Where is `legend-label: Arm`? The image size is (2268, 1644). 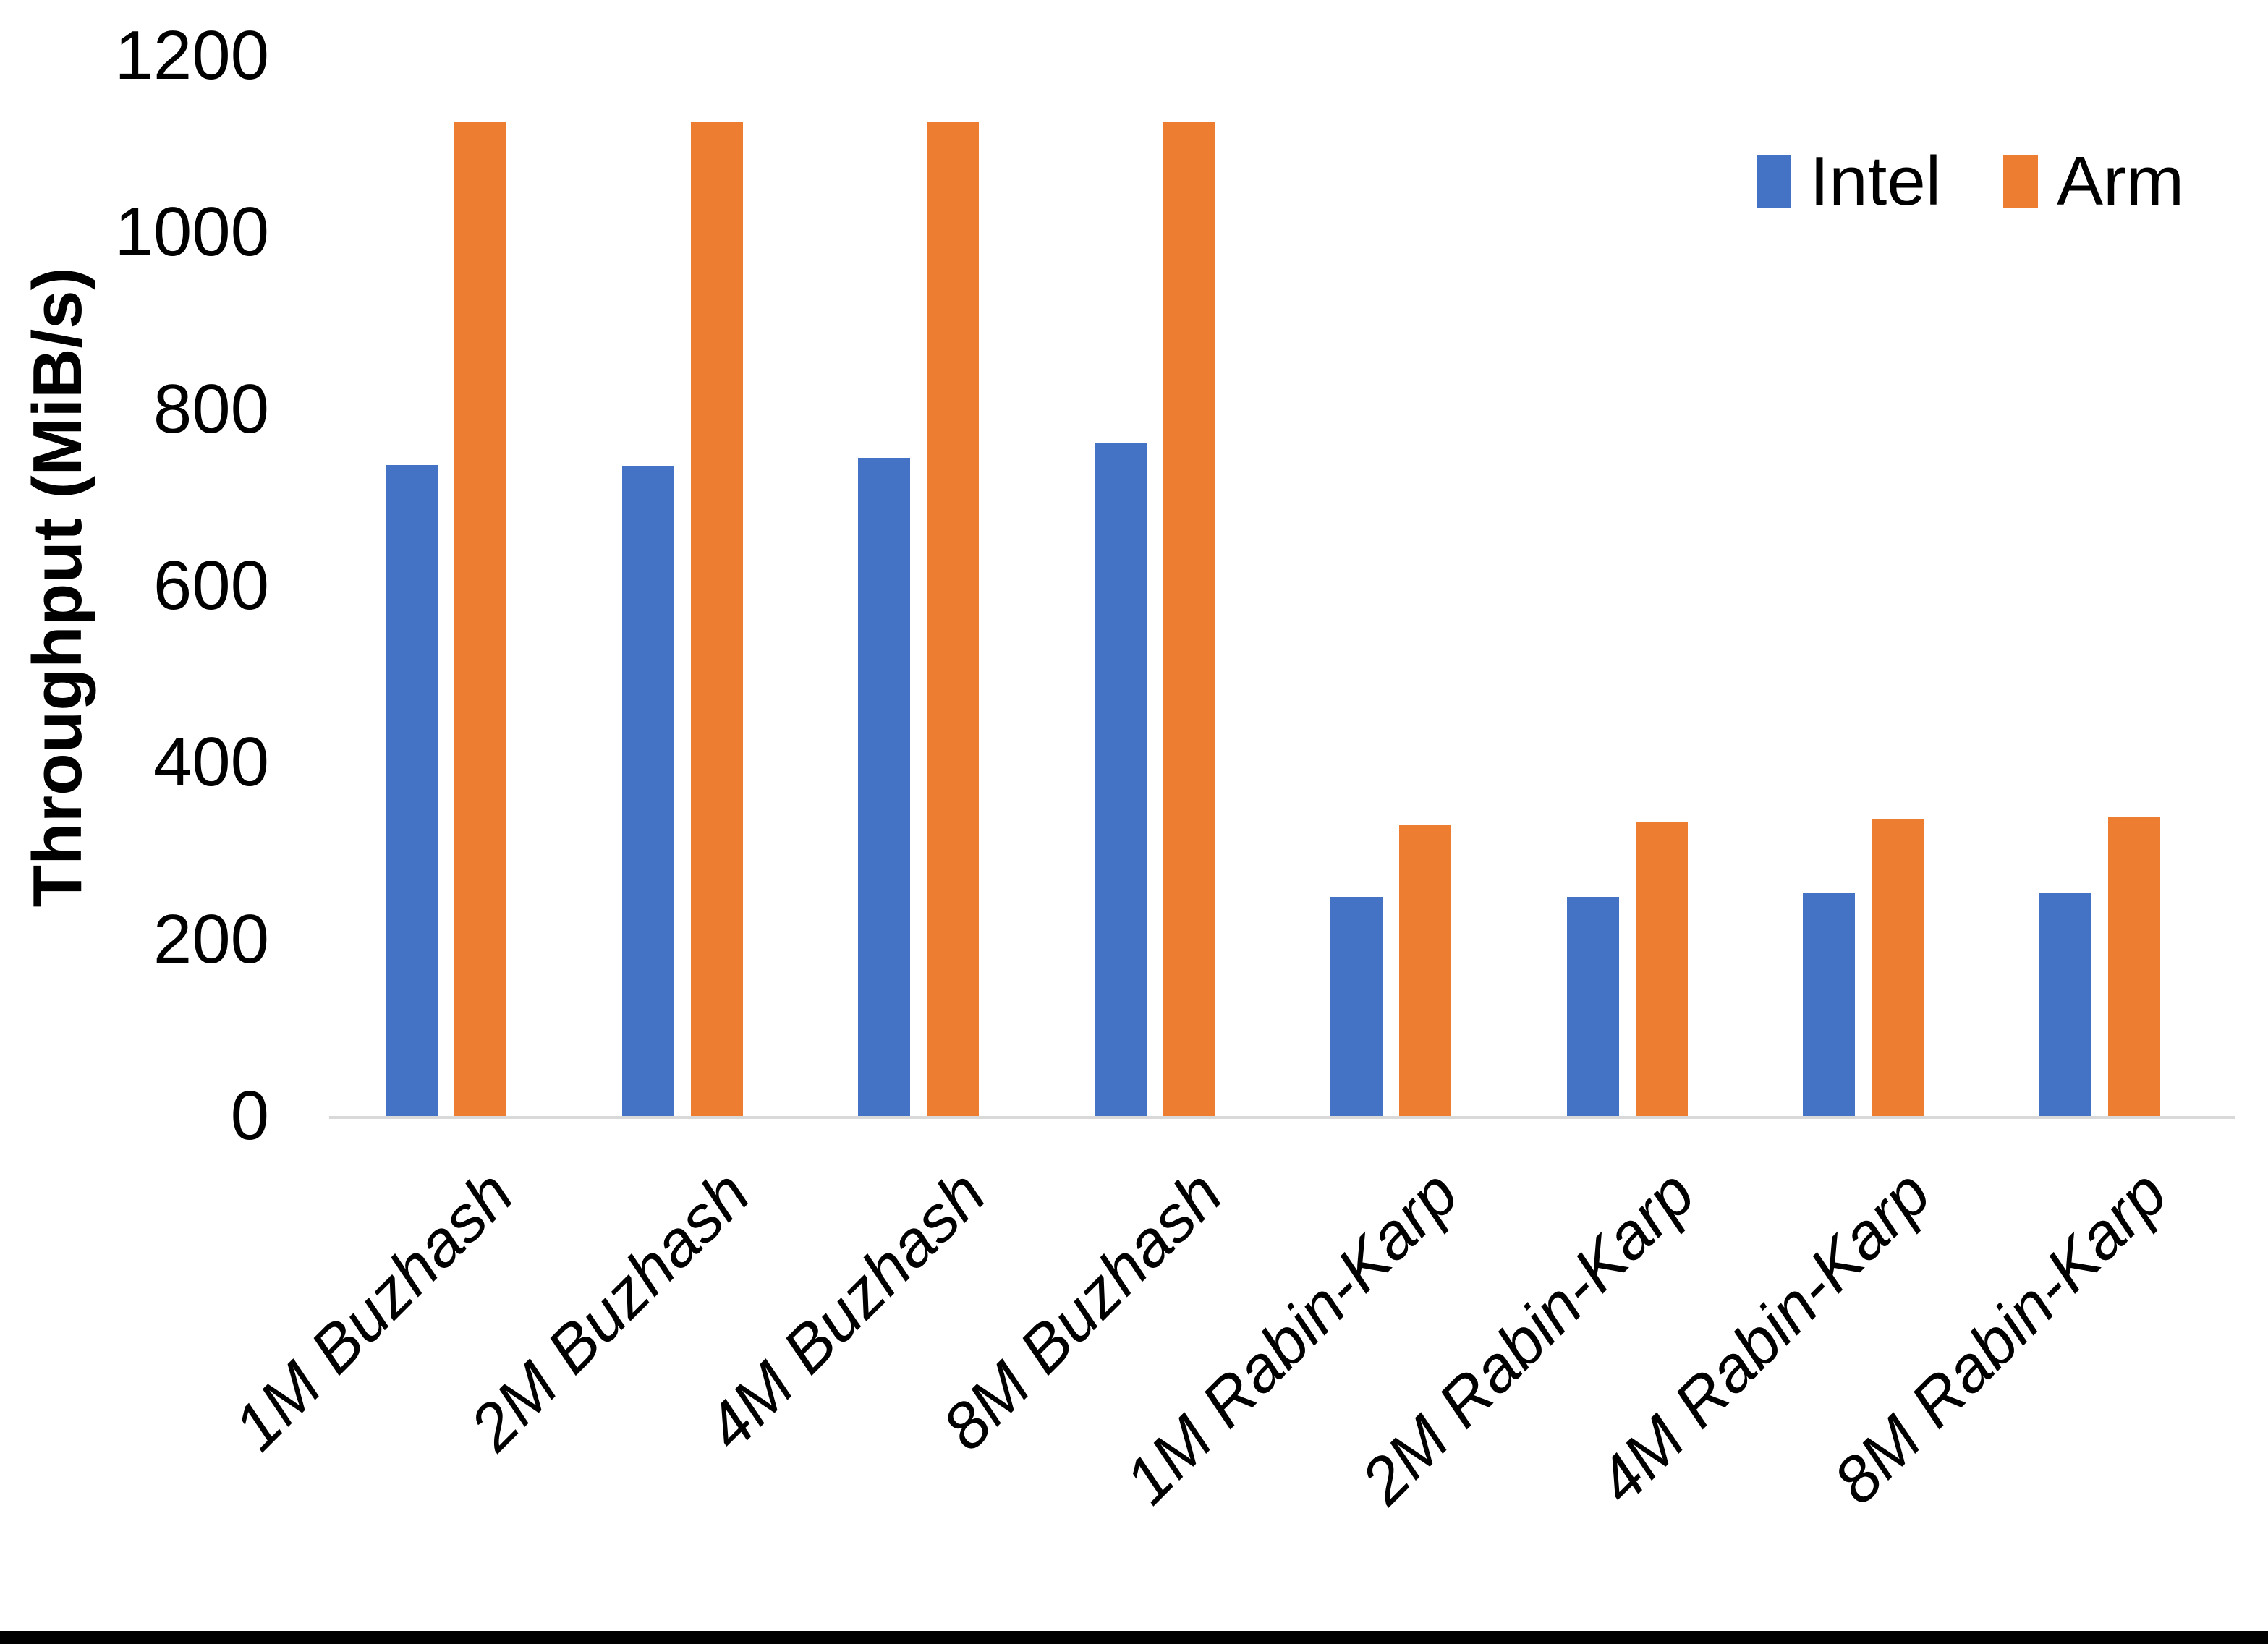
legend-label: Arm is located at coordinates (2120, 181).